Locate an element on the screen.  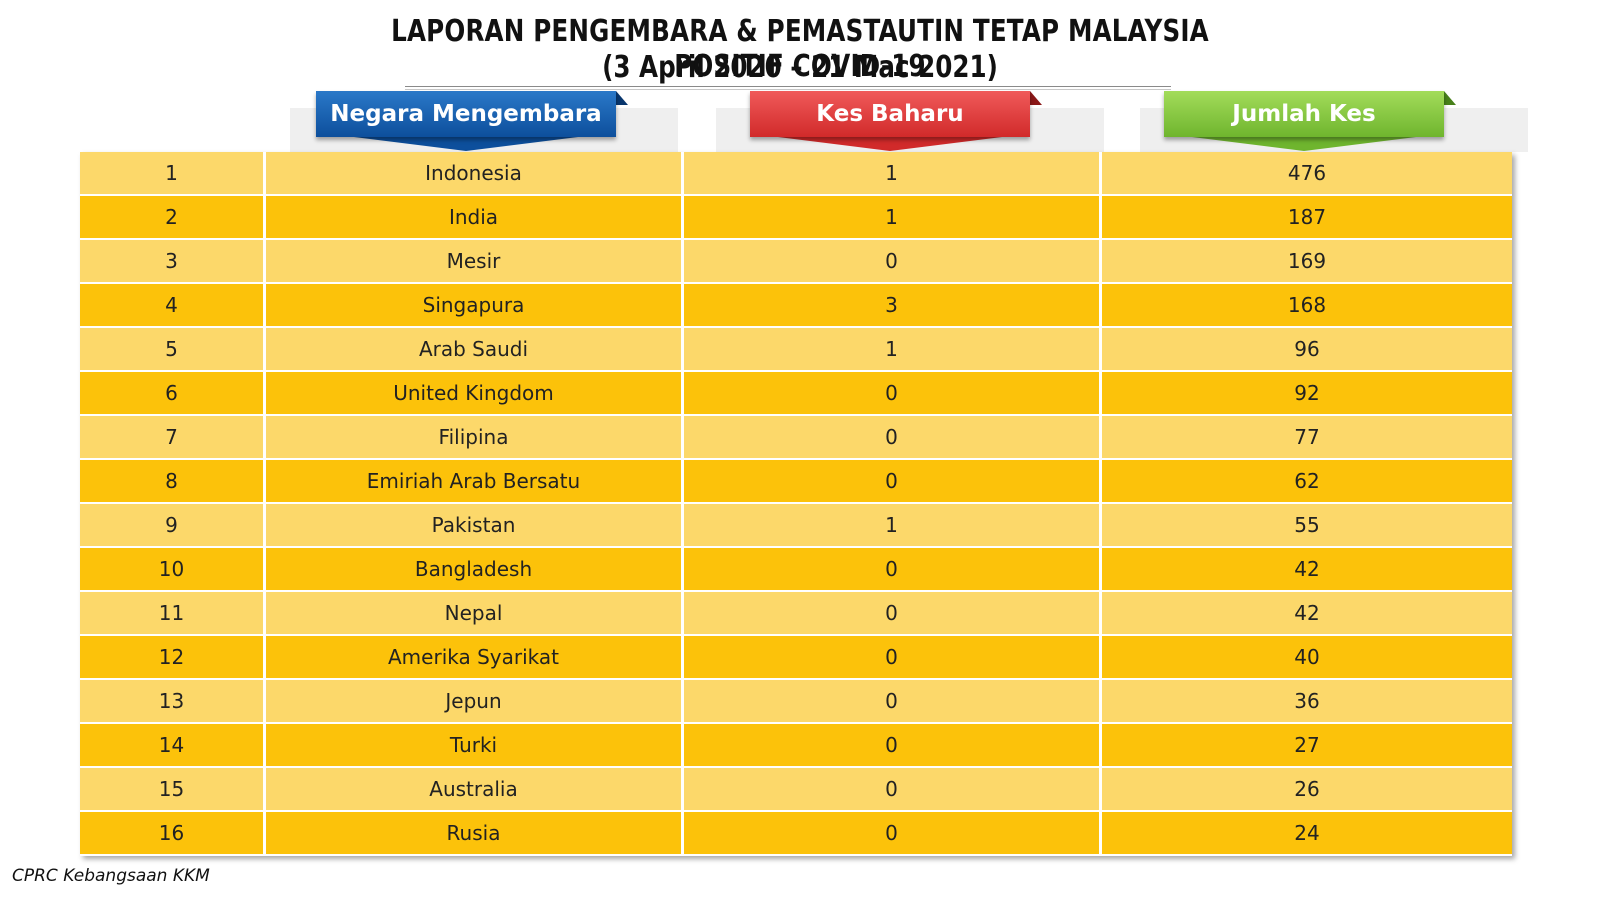
table-row: 8 Emiriah Arab Bersatu 0 62 is located at coordinates (796, 482).